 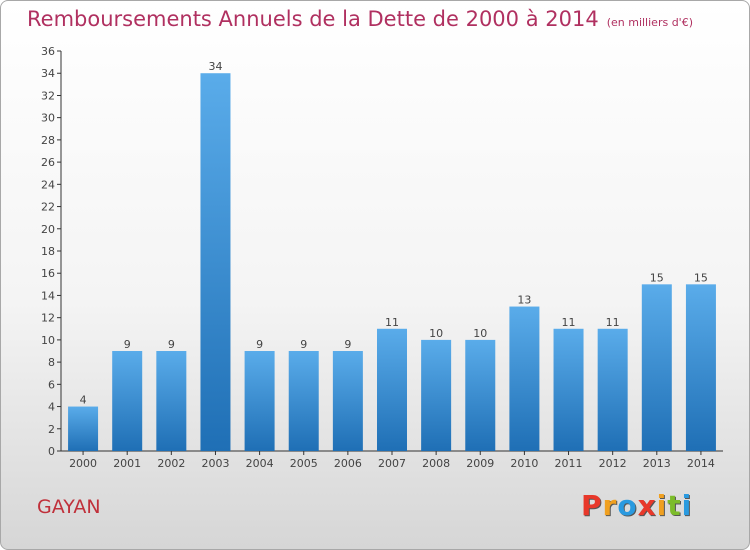 I want to click on x-tick-label: 2005, so click(x=304, y=463).